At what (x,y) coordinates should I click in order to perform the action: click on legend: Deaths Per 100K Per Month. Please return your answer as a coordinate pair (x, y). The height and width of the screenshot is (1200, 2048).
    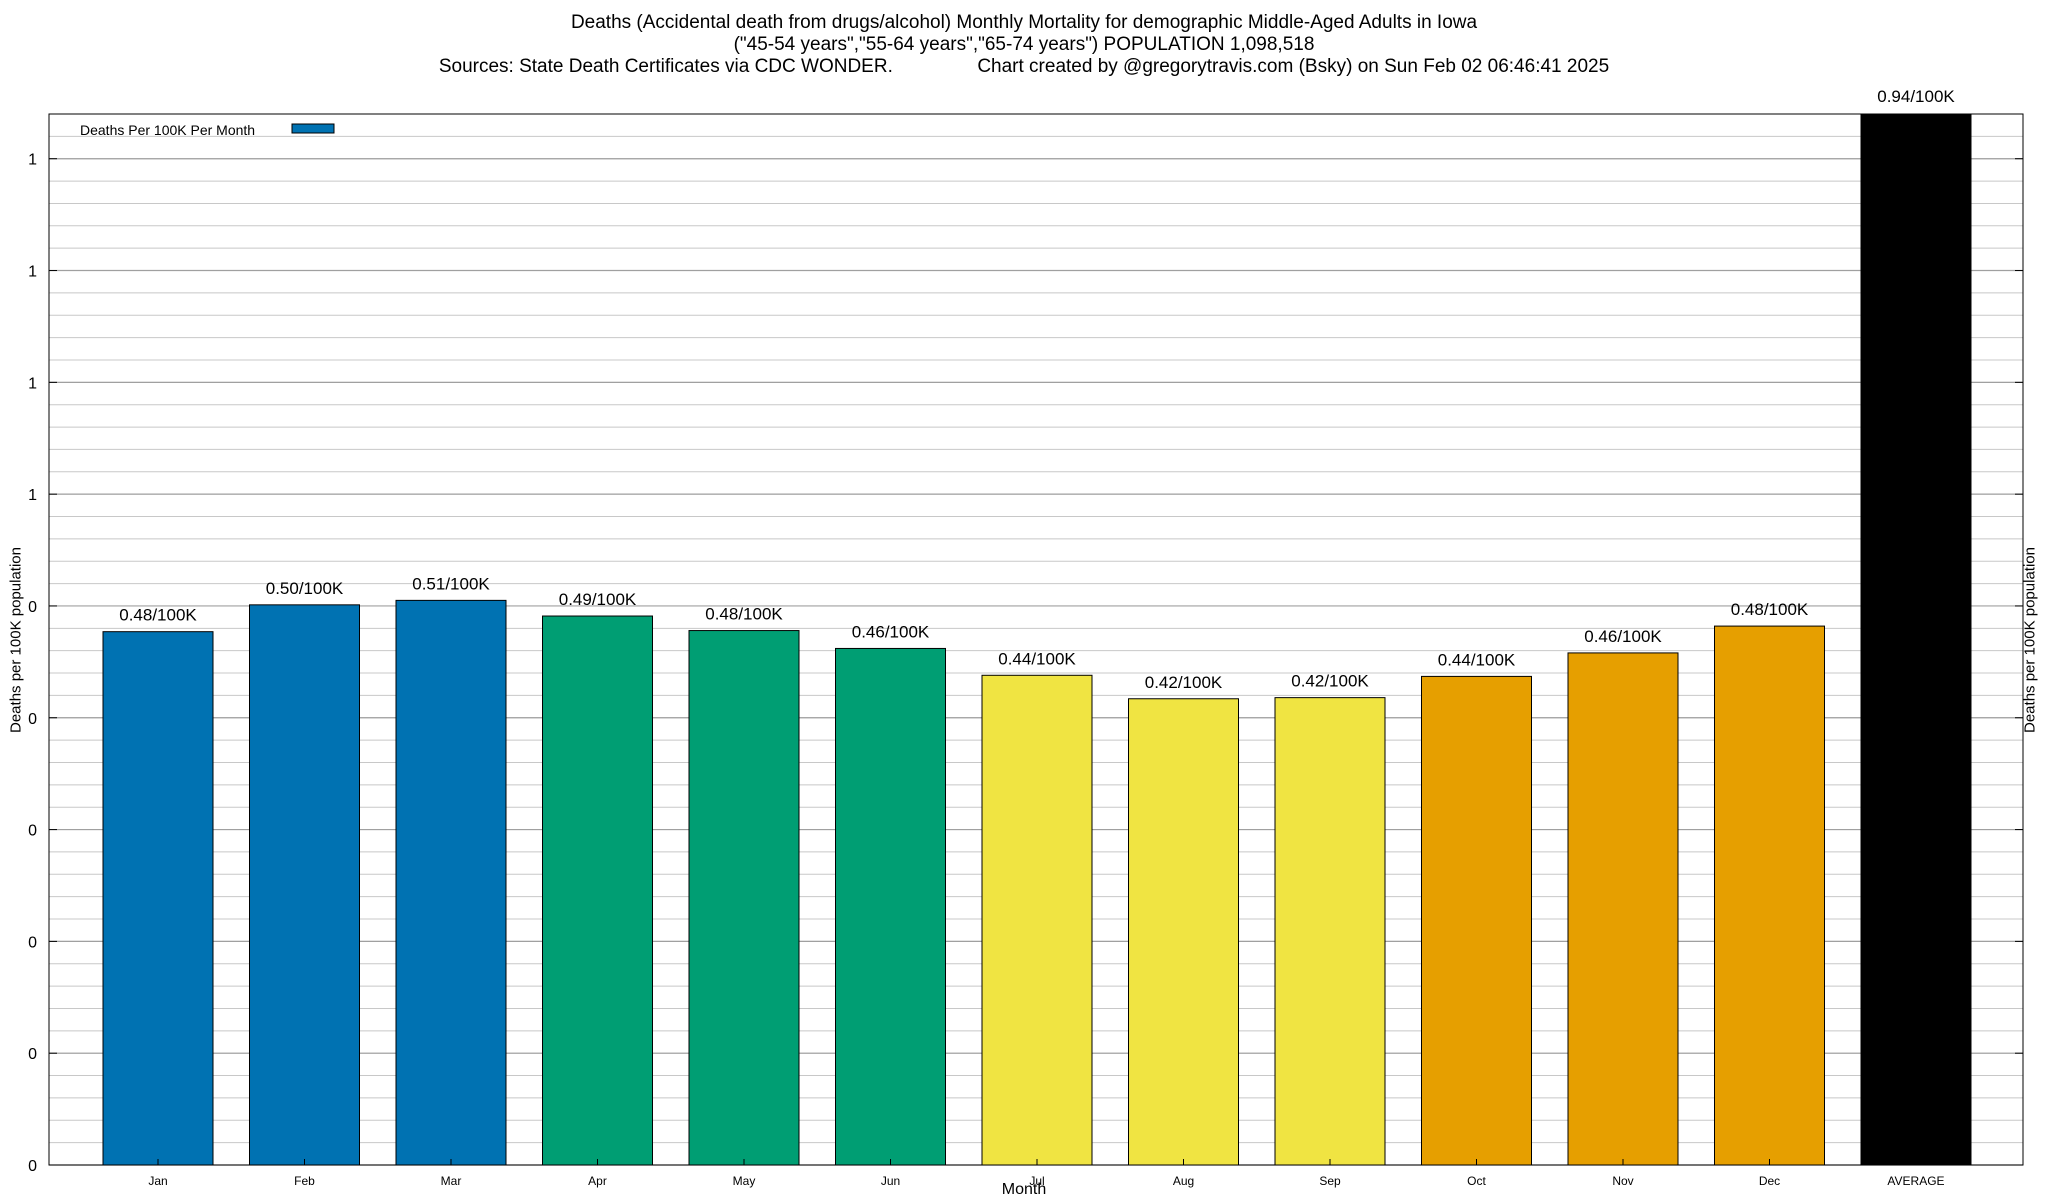
    Looking at the image, I should click on (207, 130).